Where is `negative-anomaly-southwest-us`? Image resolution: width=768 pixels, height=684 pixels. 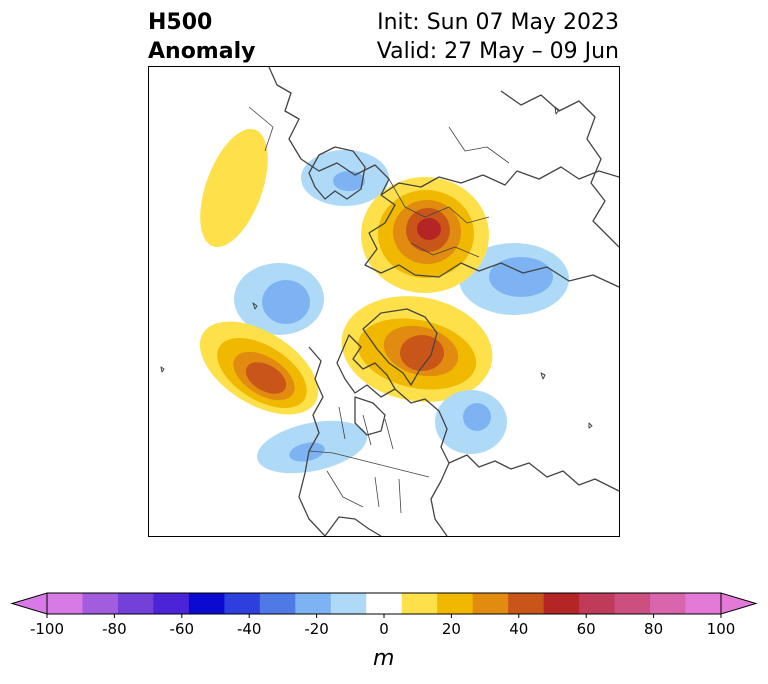 negative-anomaly-southwest-us is located at coordinates (312, 447).